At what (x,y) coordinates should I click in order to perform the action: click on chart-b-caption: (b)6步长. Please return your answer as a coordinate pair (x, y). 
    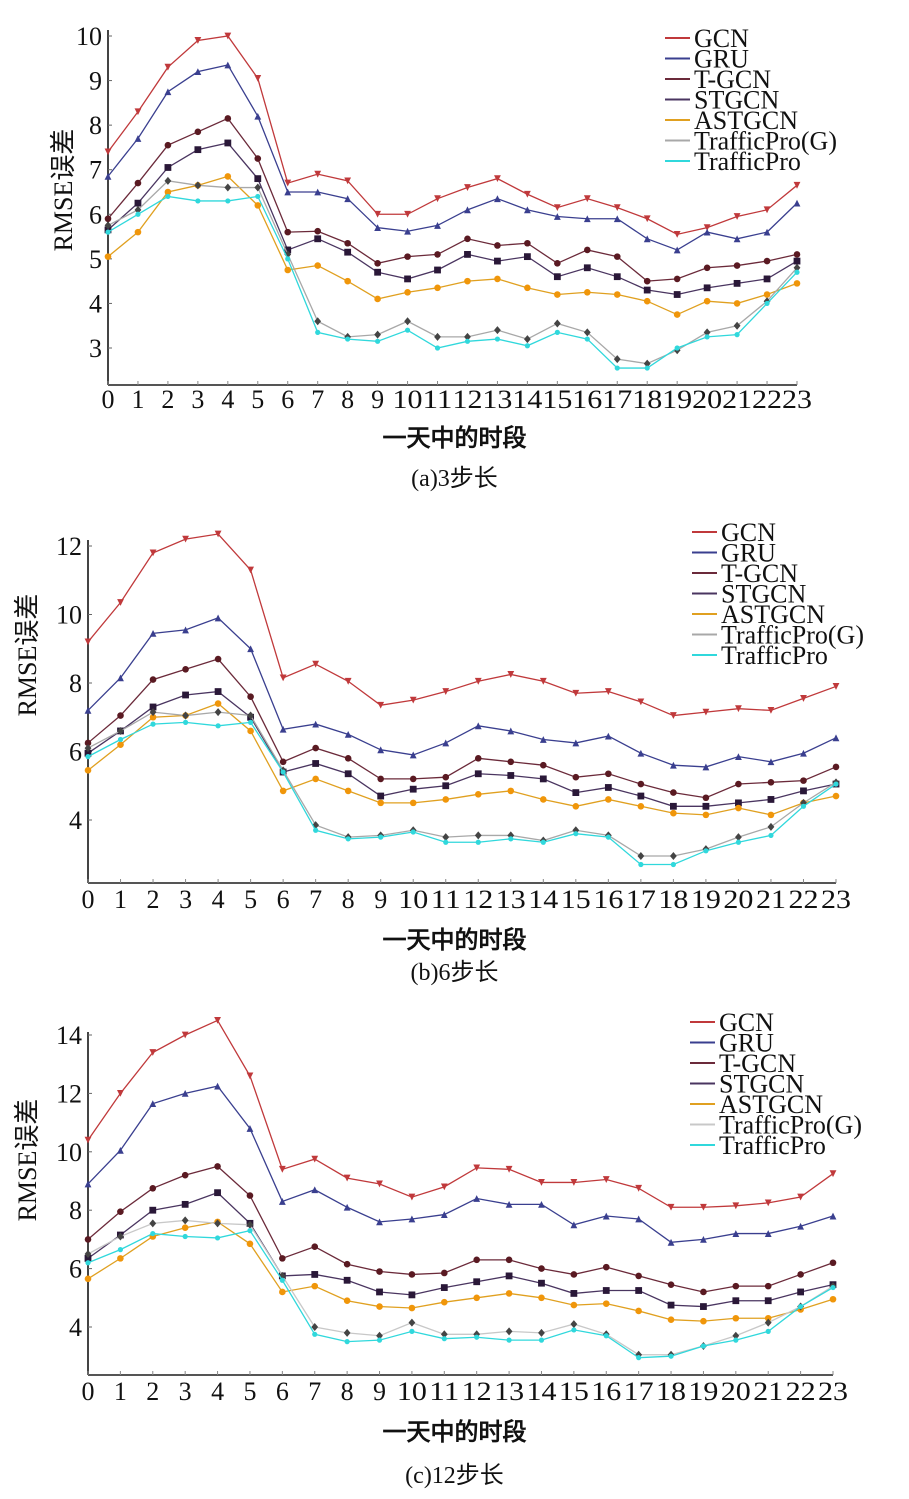
    Looking at the image, I should click on (454, 973).